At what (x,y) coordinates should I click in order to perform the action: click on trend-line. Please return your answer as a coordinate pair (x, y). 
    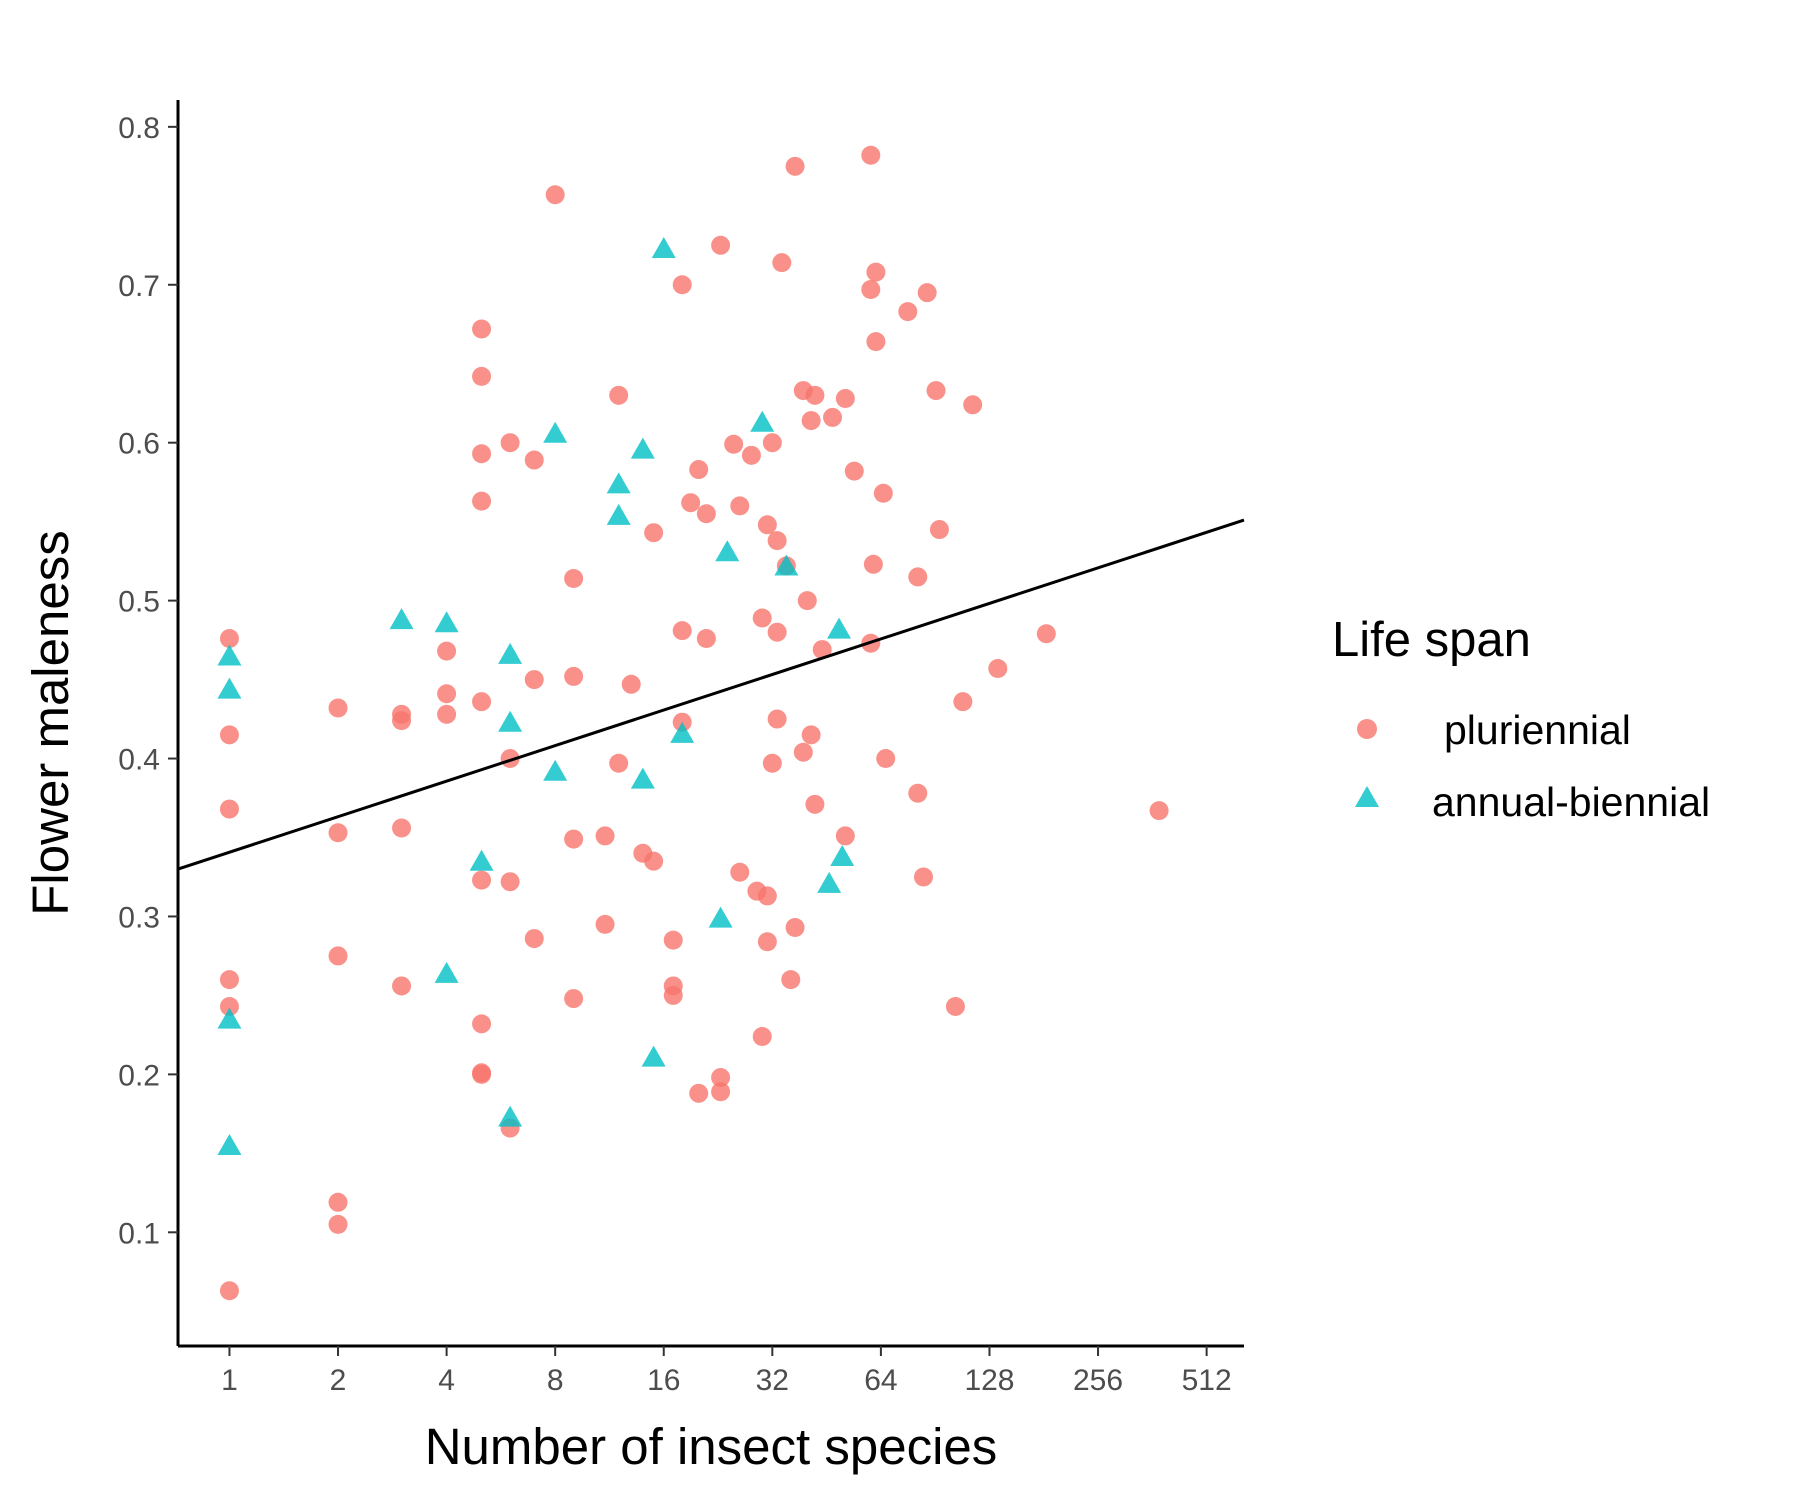
    Looking at the image, I should click on (711, 694).